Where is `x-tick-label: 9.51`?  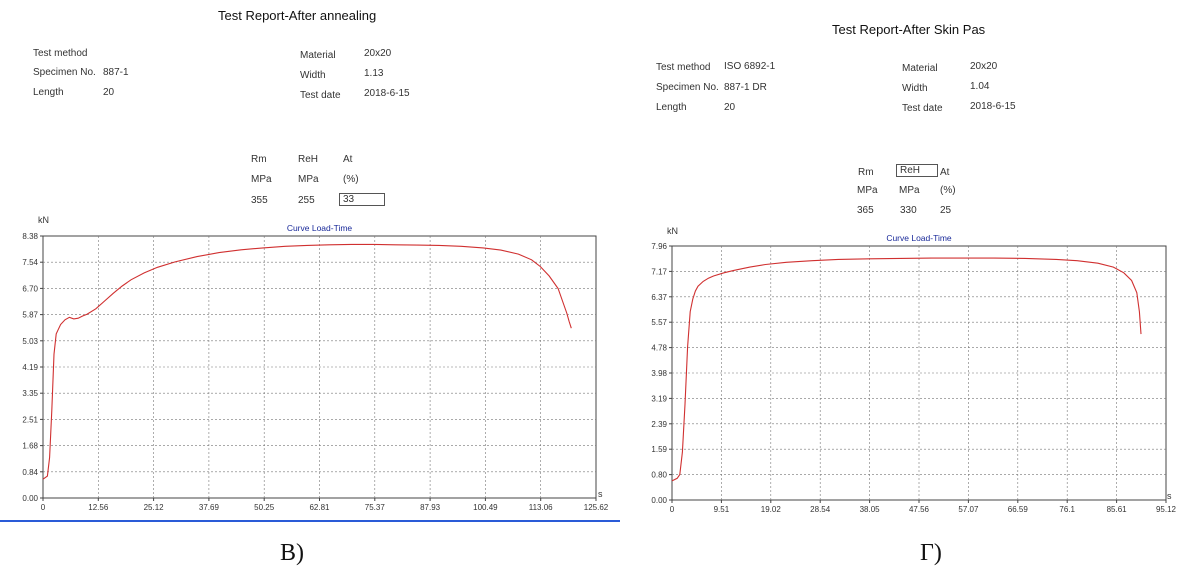
x-tick-label: 9.51 is located at coordinates (722, 509).